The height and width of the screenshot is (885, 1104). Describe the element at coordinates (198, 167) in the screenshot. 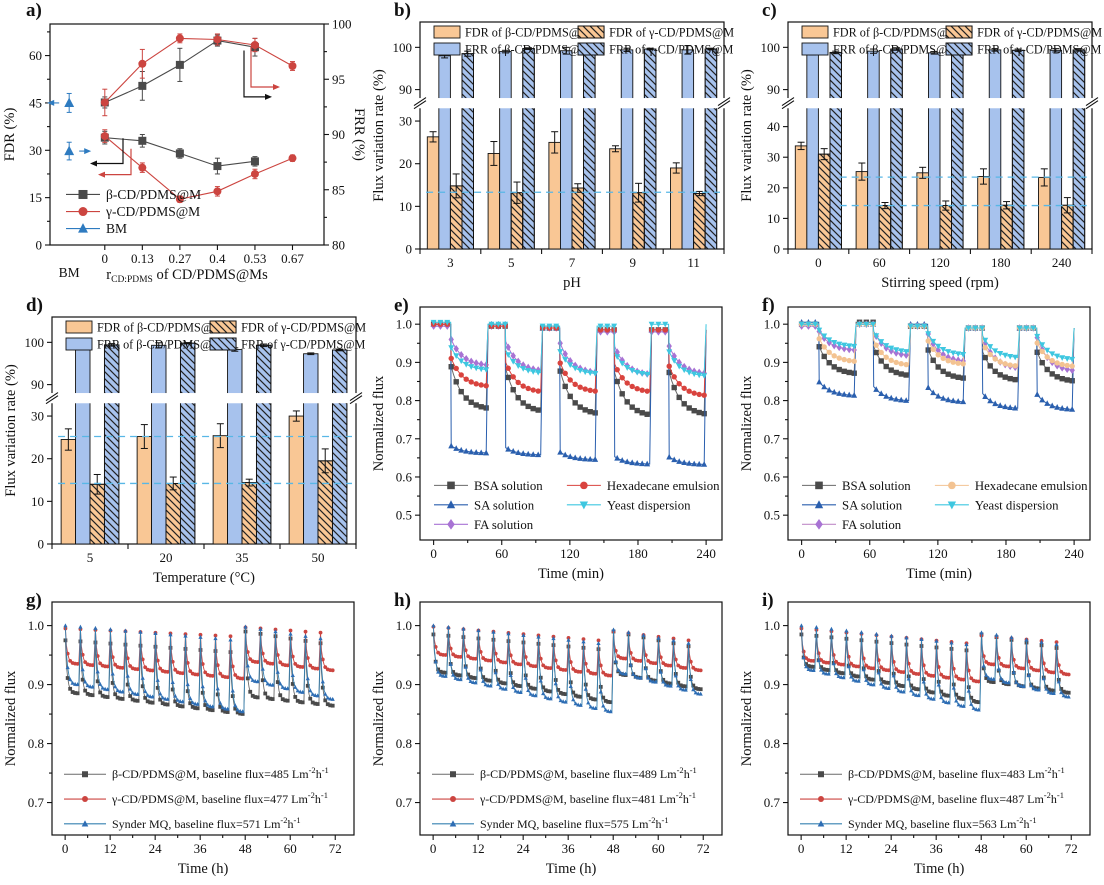

I see `fdr-line` at that location.